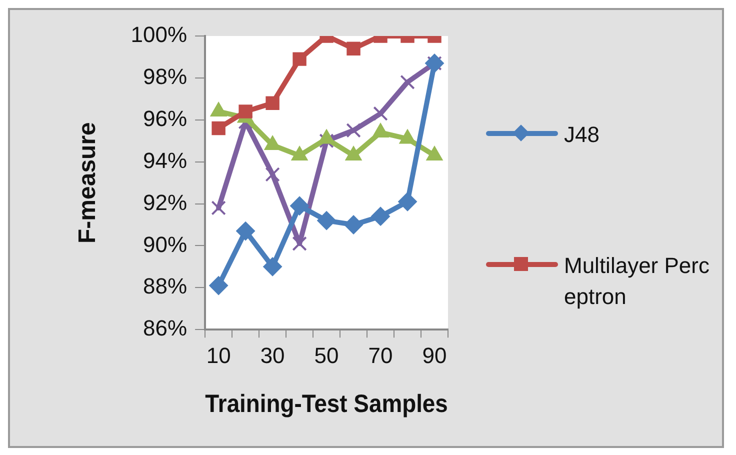 This screenshot has width=736, height=455. Describe the element at coordinates (165, 202) in the screenshot. I see `y-tick-label: 92%` at that location.